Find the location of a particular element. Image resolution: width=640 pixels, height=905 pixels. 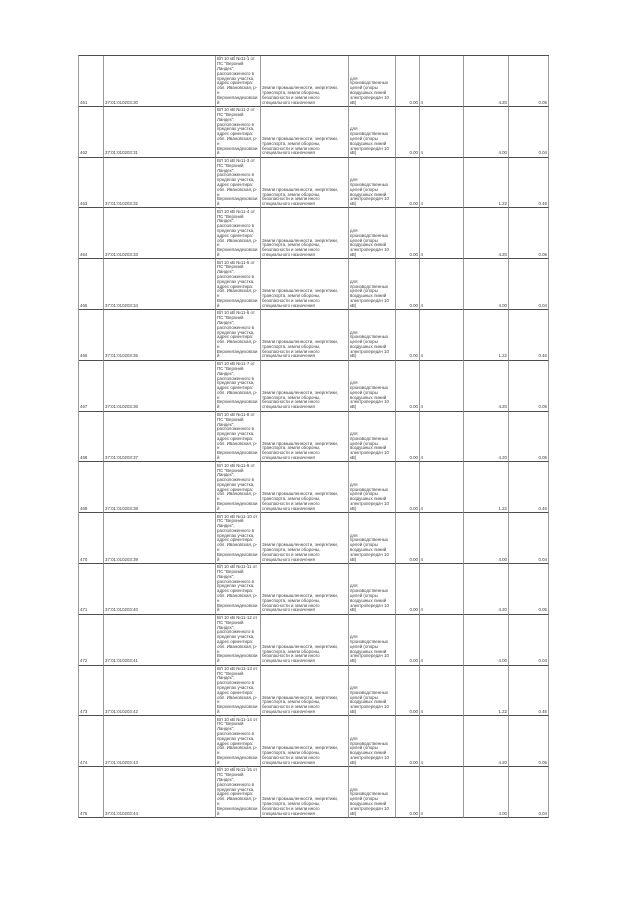

cell-cadastral-number: 37:01:010203:38 is located at coordinates (160, 488).